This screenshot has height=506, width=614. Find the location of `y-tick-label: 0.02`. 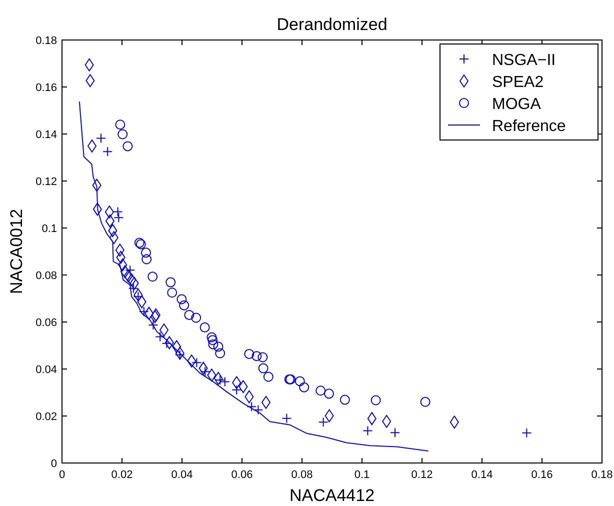

y-tick-label: 0.02 is located at coordinates (46, 417).